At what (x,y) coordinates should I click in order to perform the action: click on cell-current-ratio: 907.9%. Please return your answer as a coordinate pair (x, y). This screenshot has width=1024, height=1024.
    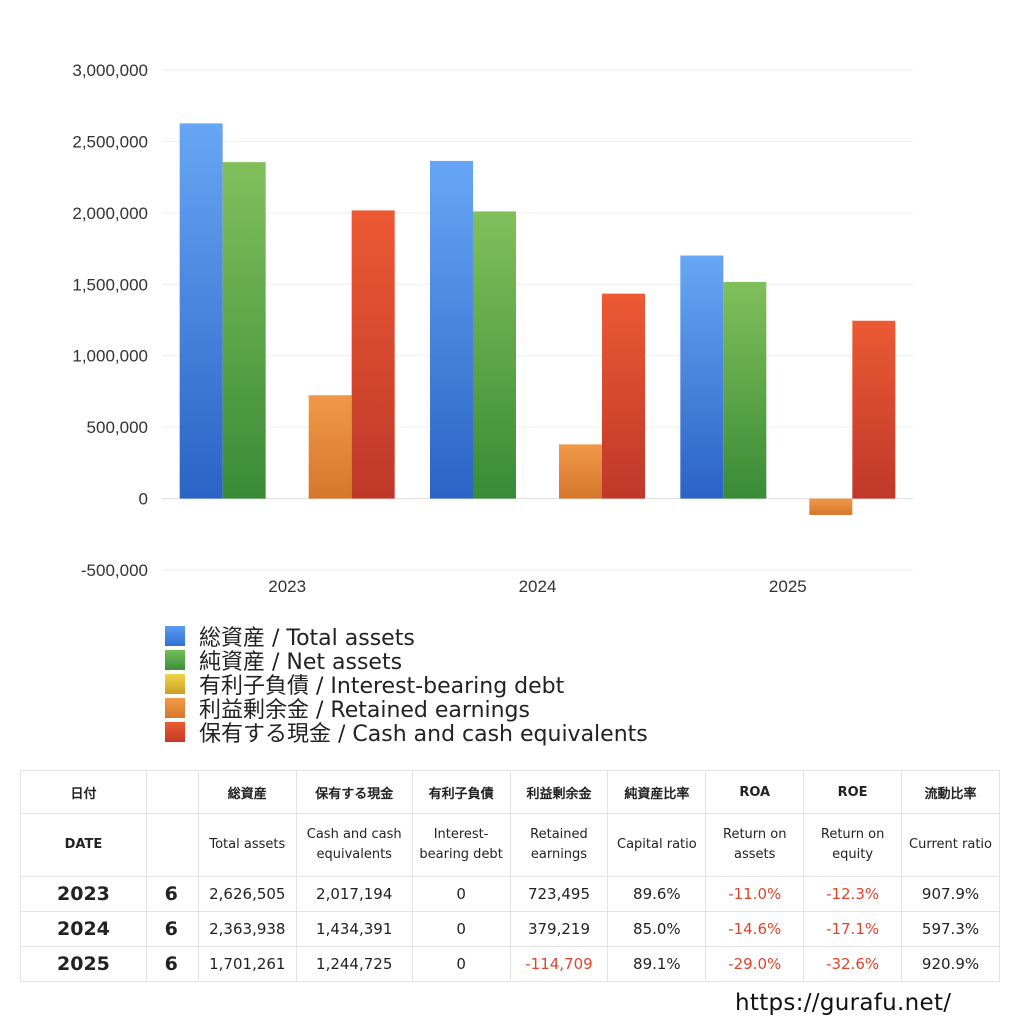
    Looking at the image, I should click on (950, 894).